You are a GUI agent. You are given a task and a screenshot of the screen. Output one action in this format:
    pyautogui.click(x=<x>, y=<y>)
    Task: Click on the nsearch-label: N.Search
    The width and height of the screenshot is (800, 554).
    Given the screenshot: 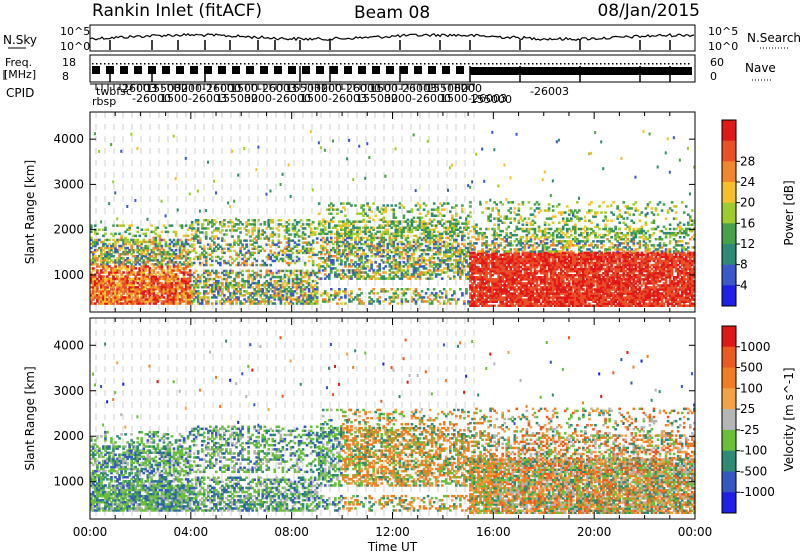 What is the action you would take?
    pyautogui.click(x=773, y=38)
    